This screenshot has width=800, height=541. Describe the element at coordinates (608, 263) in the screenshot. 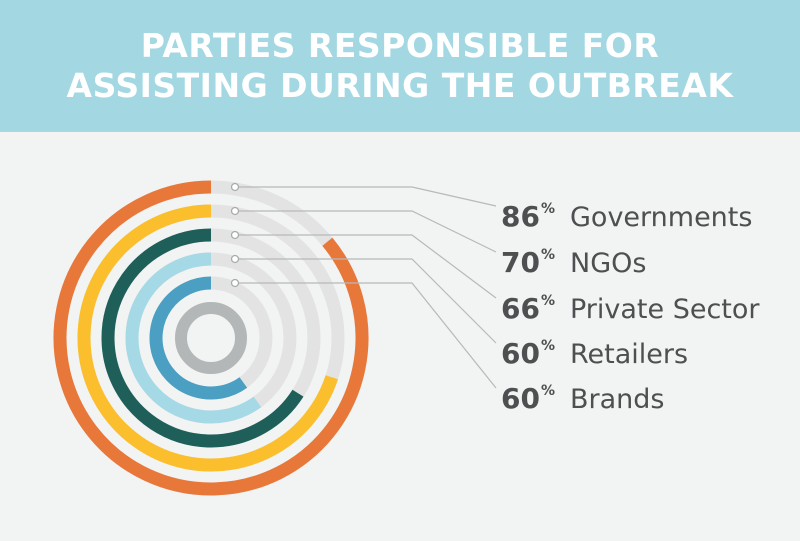

I see `category-label-ngos: NGOs` at that location.